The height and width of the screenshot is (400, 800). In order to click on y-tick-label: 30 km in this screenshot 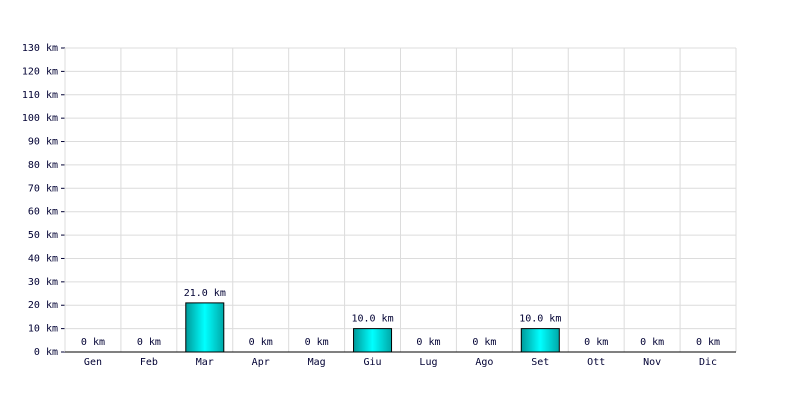, I will do `click(43, 282)`.